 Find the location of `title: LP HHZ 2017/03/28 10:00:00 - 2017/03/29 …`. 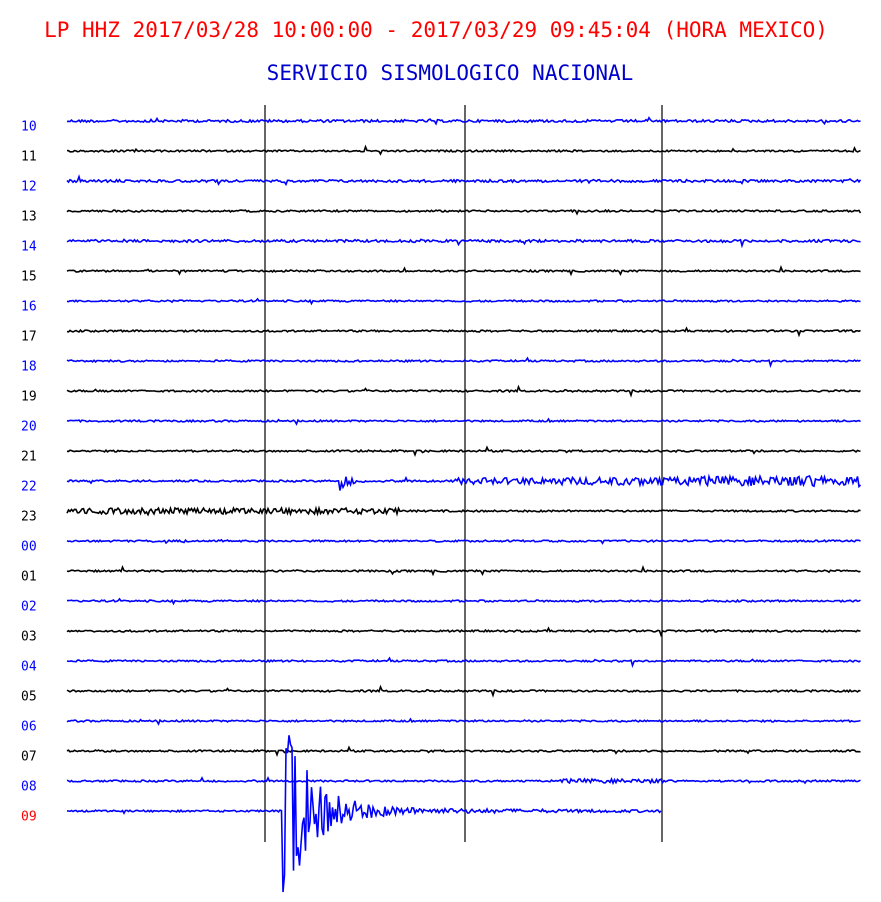

title: LP HHZ 2017/03/28 10:00:00 - 2017/03/29 … is located at coordinates (436, 30).